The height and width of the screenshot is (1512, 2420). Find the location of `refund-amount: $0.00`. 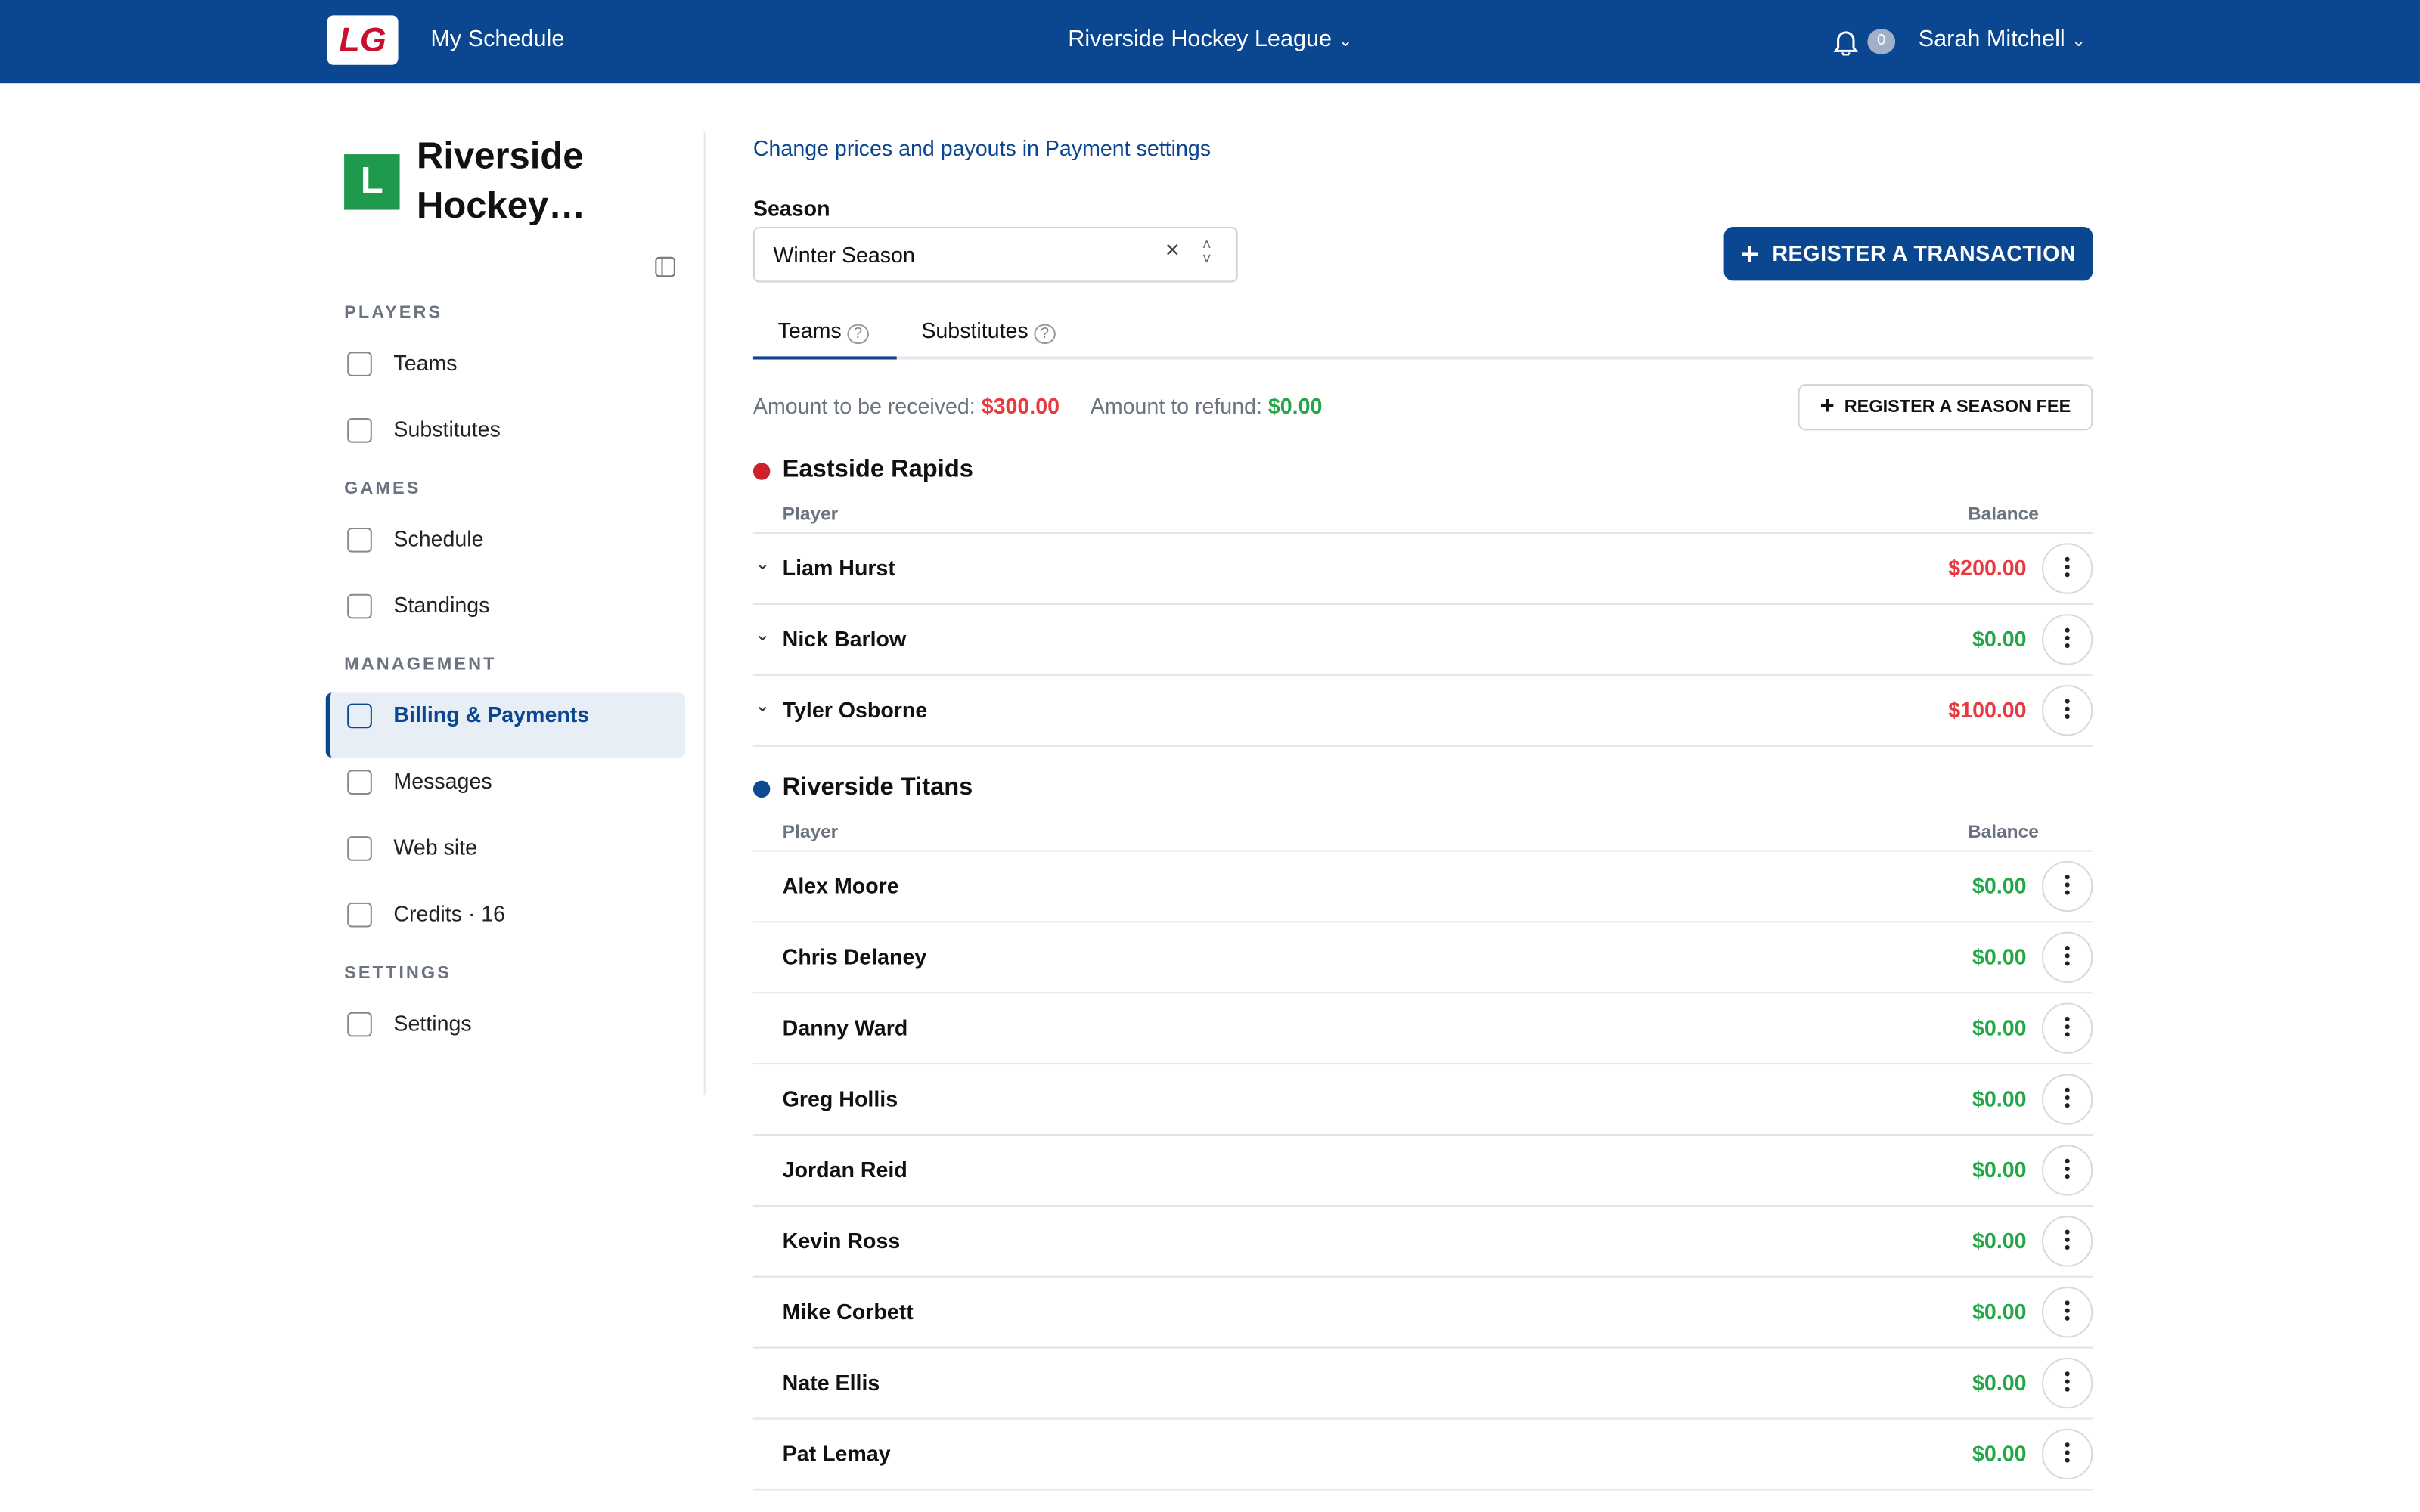

refund-amount: $0.00 is located at coordinates (1295, 406).